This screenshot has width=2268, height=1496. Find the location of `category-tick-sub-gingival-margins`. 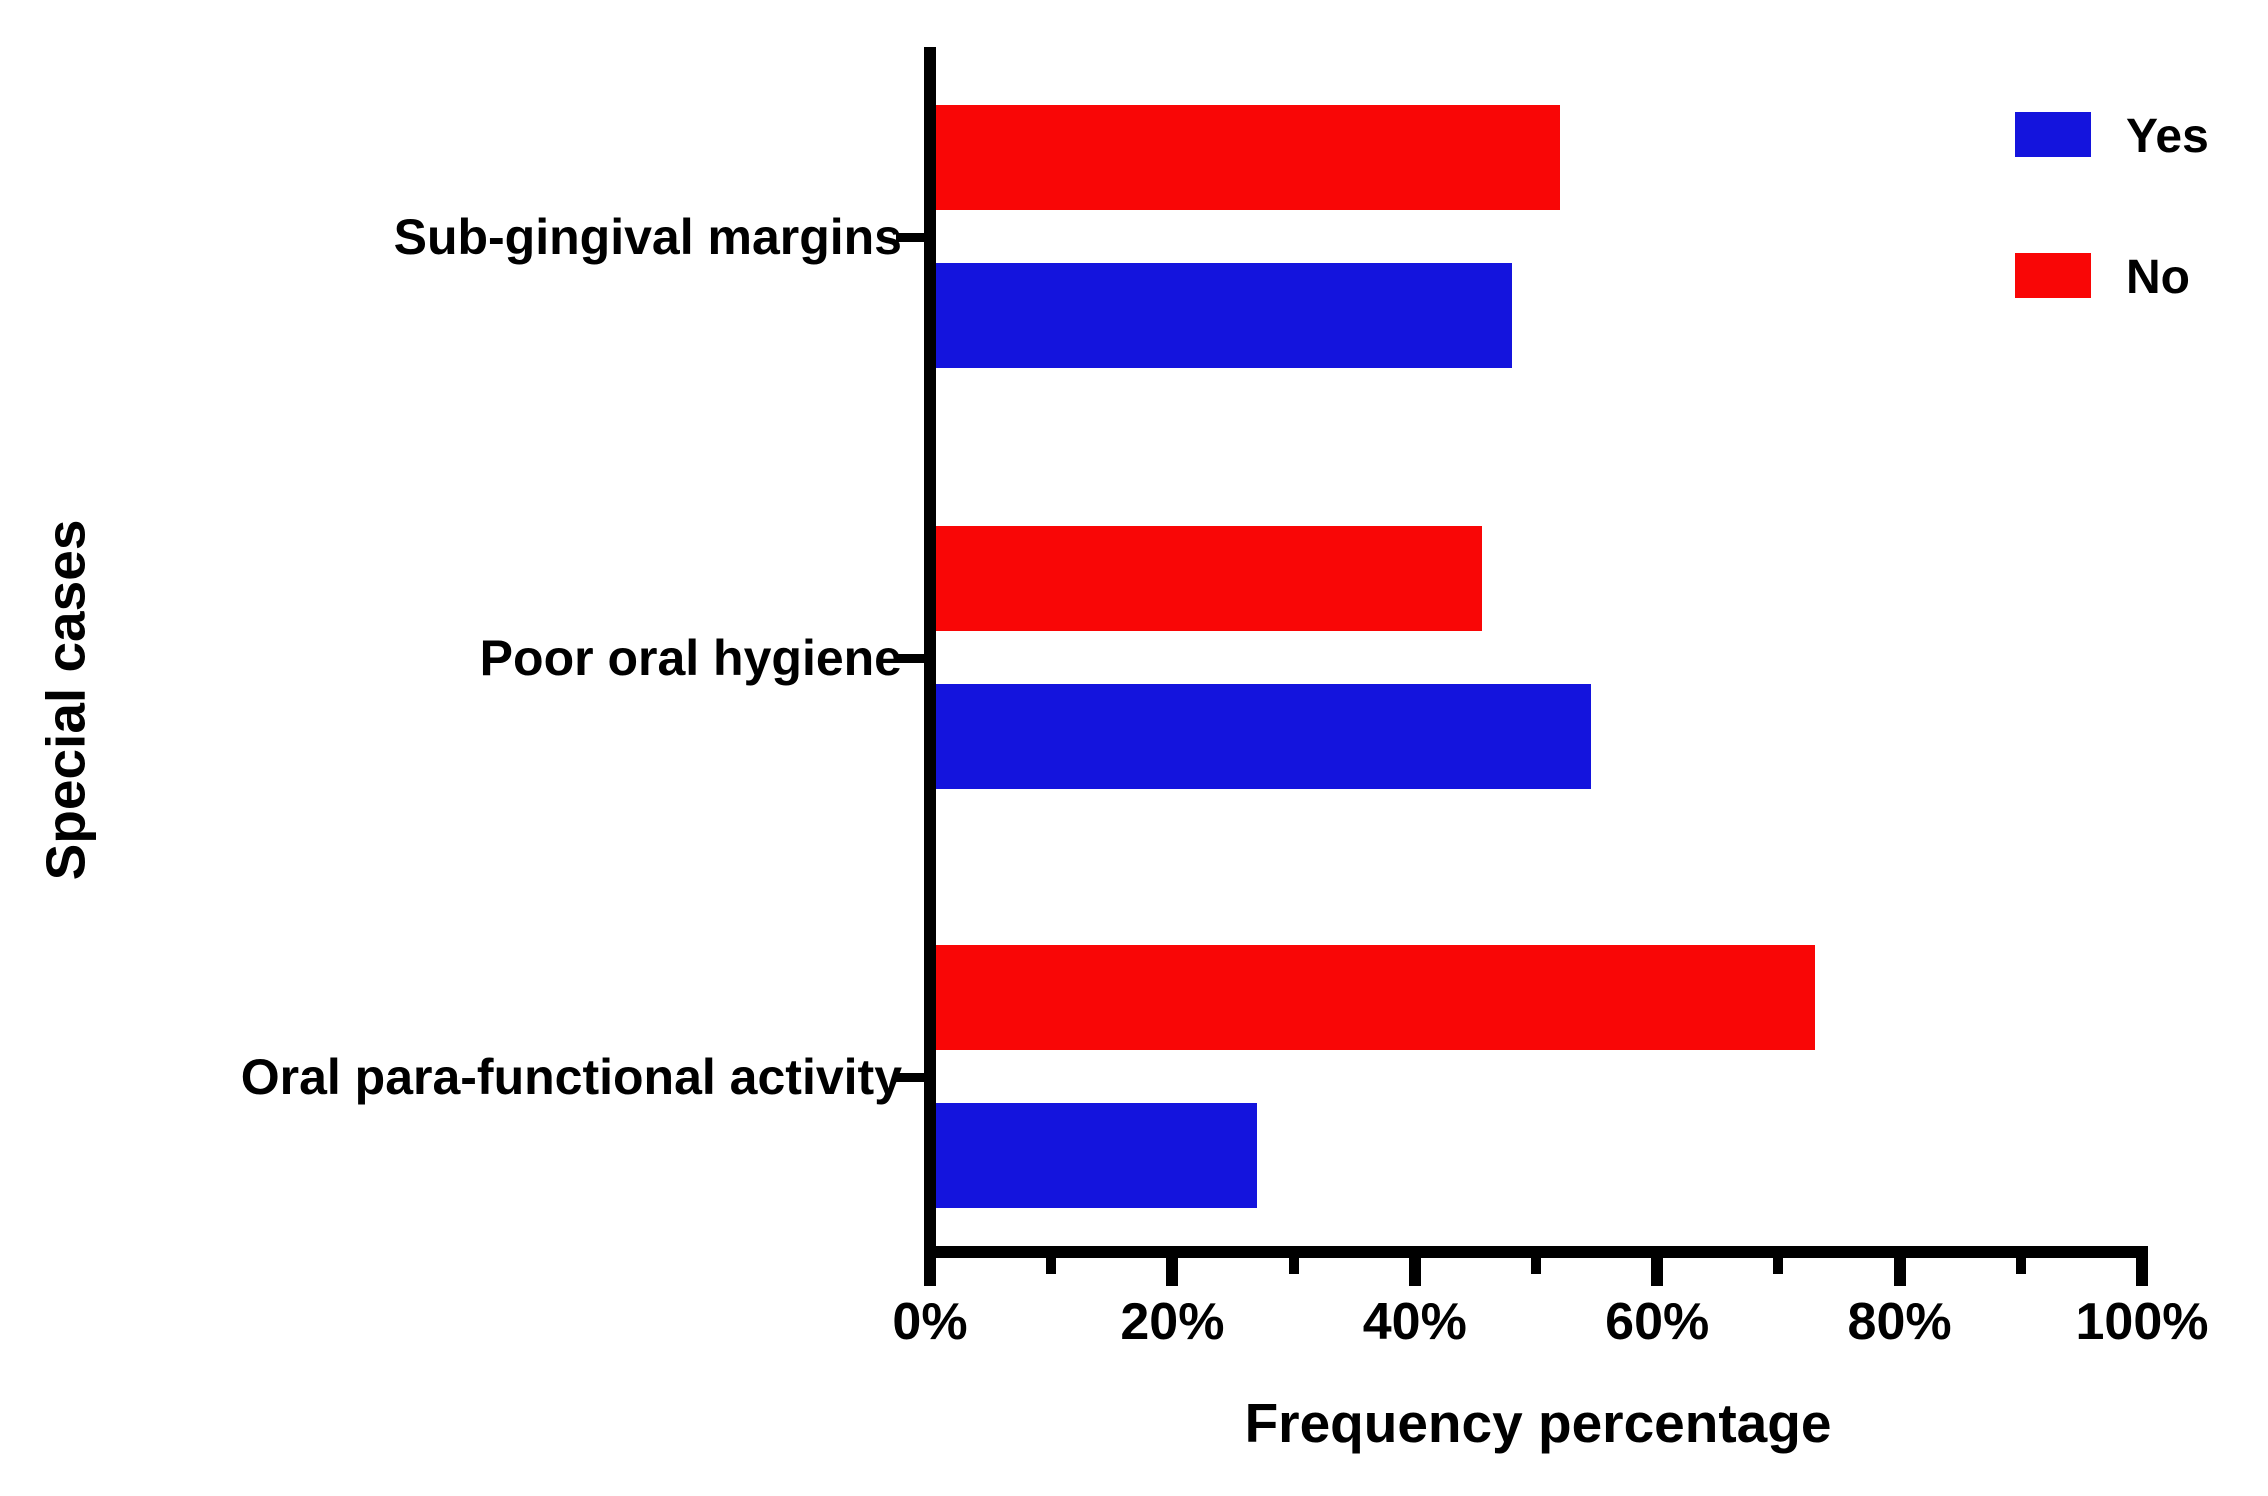

category-tick-sub-gingival-margins is located at coordinates (910, 237).